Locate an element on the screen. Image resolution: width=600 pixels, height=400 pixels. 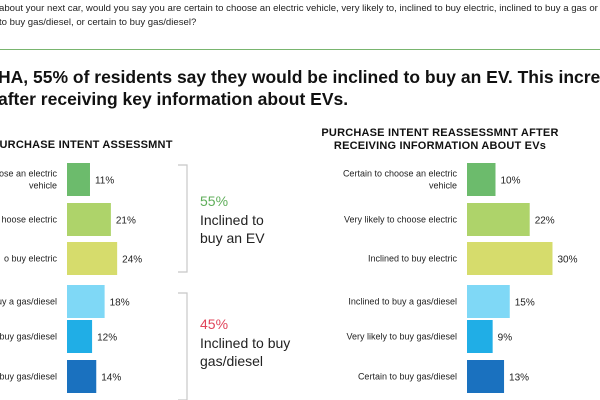
left-value-inclined-ev: 24% is located at coordinates (132, 260).